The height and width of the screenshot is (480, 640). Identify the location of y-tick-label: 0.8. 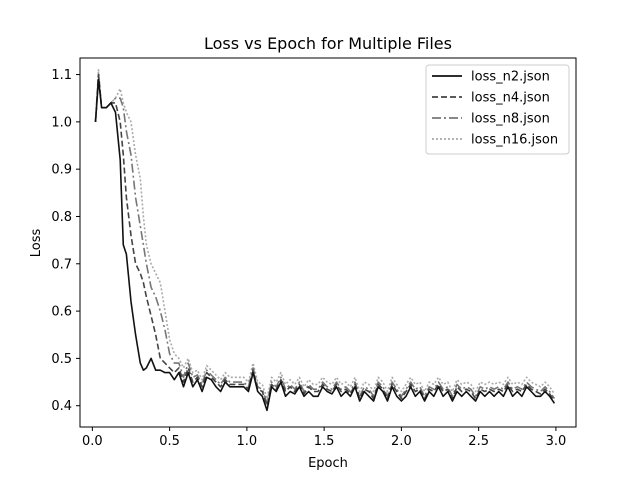
(61, 217).